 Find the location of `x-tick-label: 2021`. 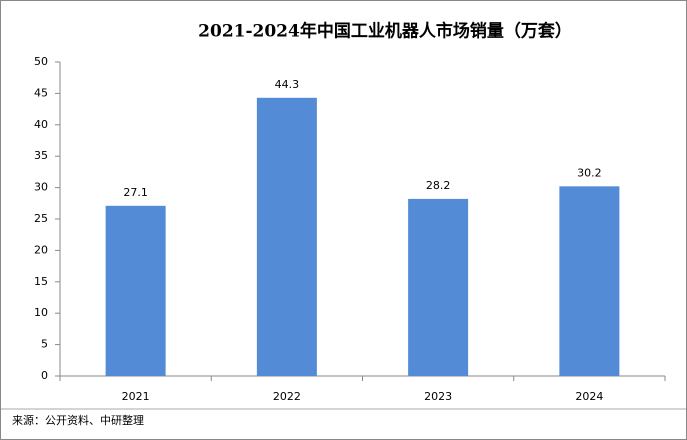

x-tick-label: 2021 is located at coordinates (136, 396).